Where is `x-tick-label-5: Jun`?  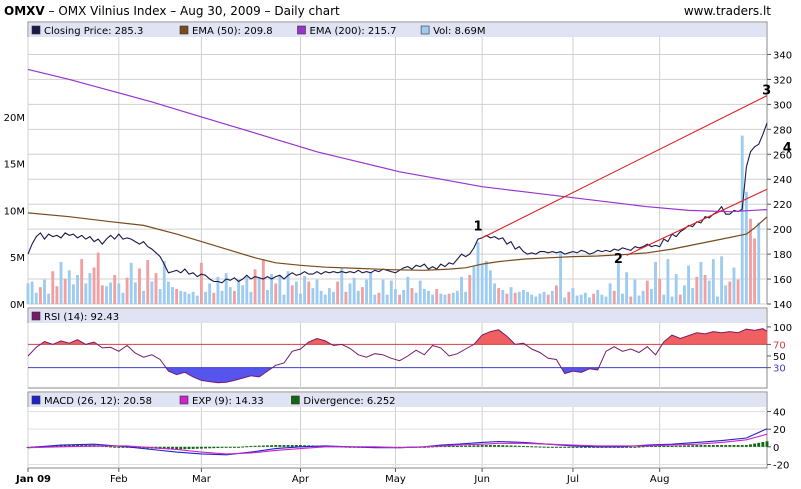
x-tick-label-5: Jun is located at coordinates (481, 479).